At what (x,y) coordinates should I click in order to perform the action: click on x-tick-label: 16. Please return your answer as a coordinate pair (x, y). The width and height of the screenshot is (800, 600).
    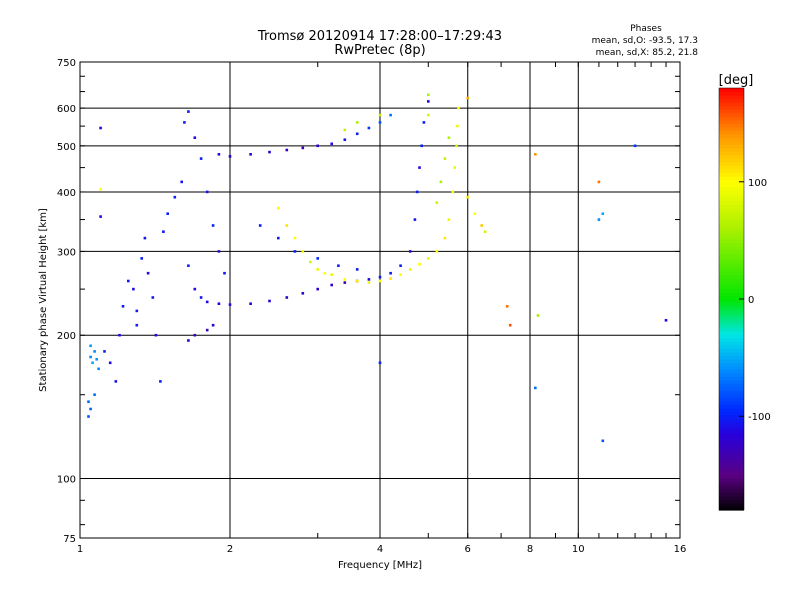
    Looking at the image, I should click on (680, 549).